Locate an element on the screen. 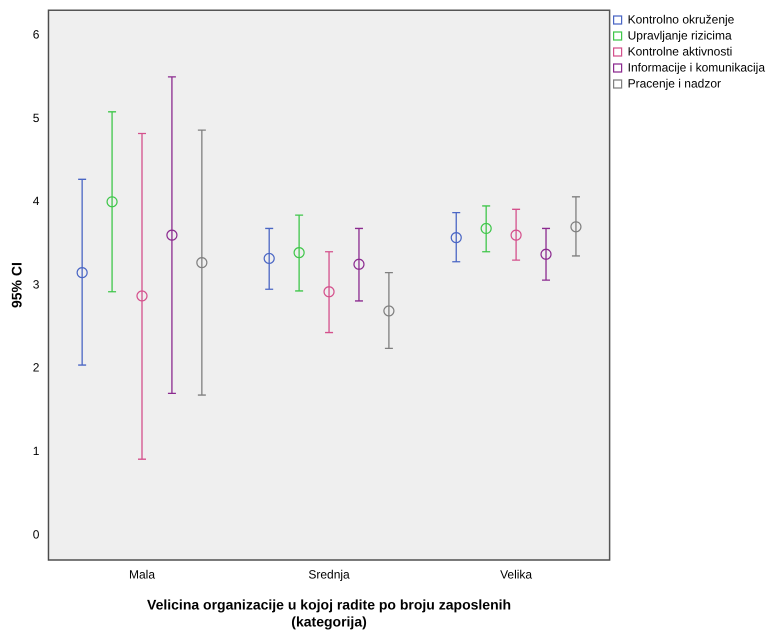 The height and width of the screenshot is (639, 777). y-axis-title: 95% CI is located at coordinates (16, 285).